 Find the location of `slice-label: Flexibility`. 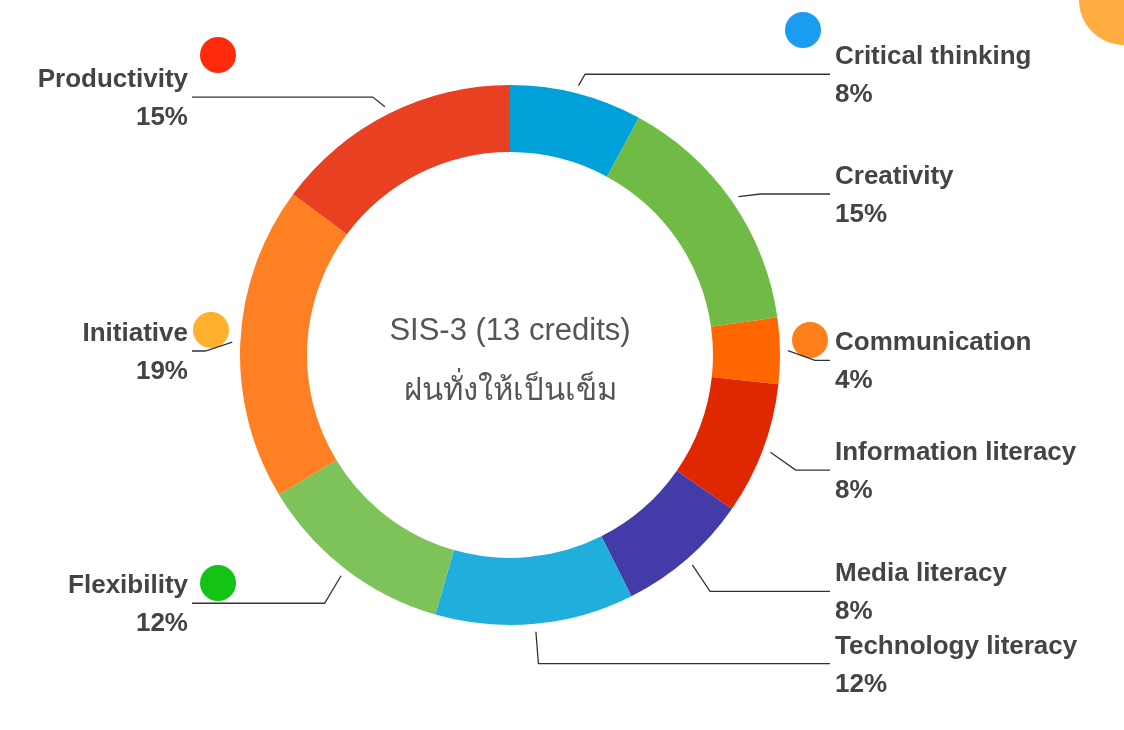

slice-label: Flexibility is located at coordinates (128, 584).